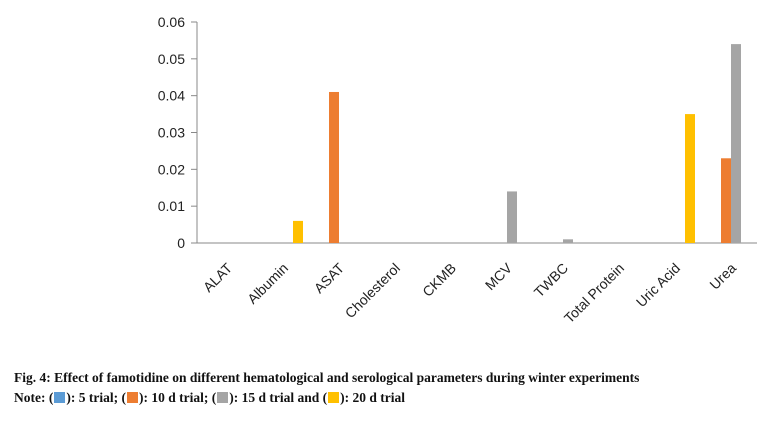 The image size is (771, 422). What do you see at coordinates (171, 206) in the screenshot?
I see `y-tick-label: 0.01` at bounding box center [171, 206].